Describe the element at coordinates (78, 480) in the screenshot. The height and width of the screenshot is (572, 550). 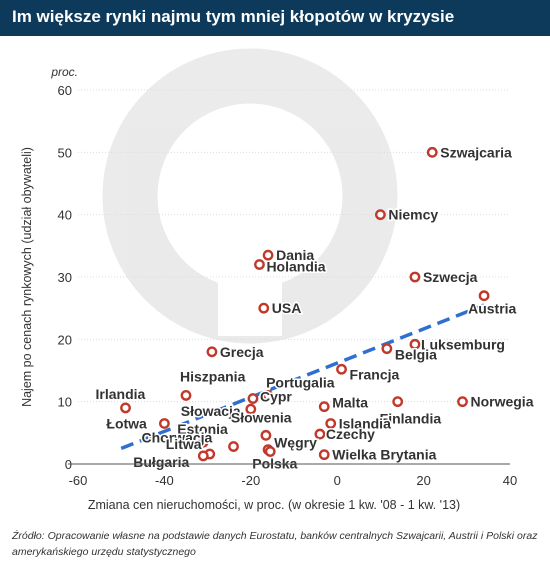
I see `x-tick-label: -60` at that location.